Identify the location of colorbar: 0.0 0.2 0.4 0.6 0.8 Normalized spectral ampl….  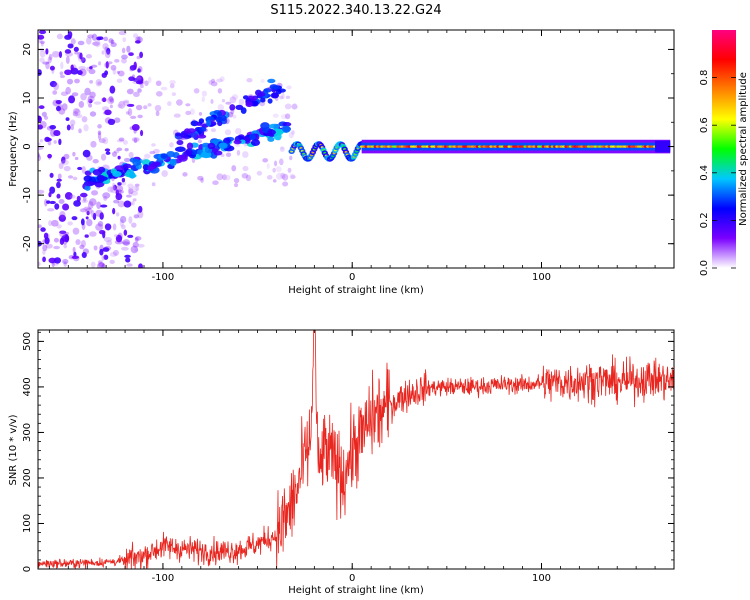
(724, 153).